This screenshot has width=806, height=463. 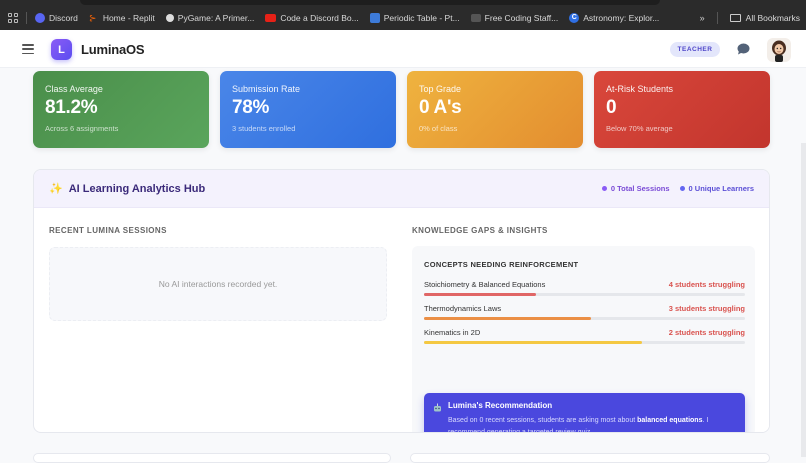 I want to click on total-sessions-text: 0 Total Sessions, so click(x=640, y=188).